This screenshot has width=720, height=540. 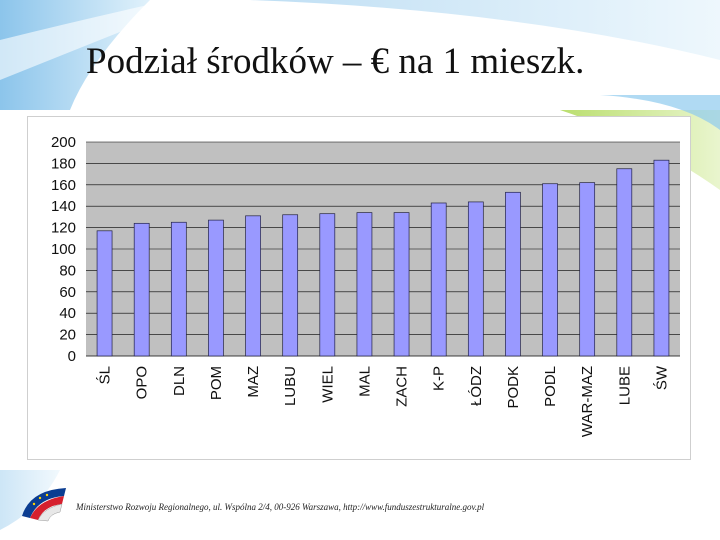 I want to click on x-tick-label: WIEL, so click(x=327, y=384).